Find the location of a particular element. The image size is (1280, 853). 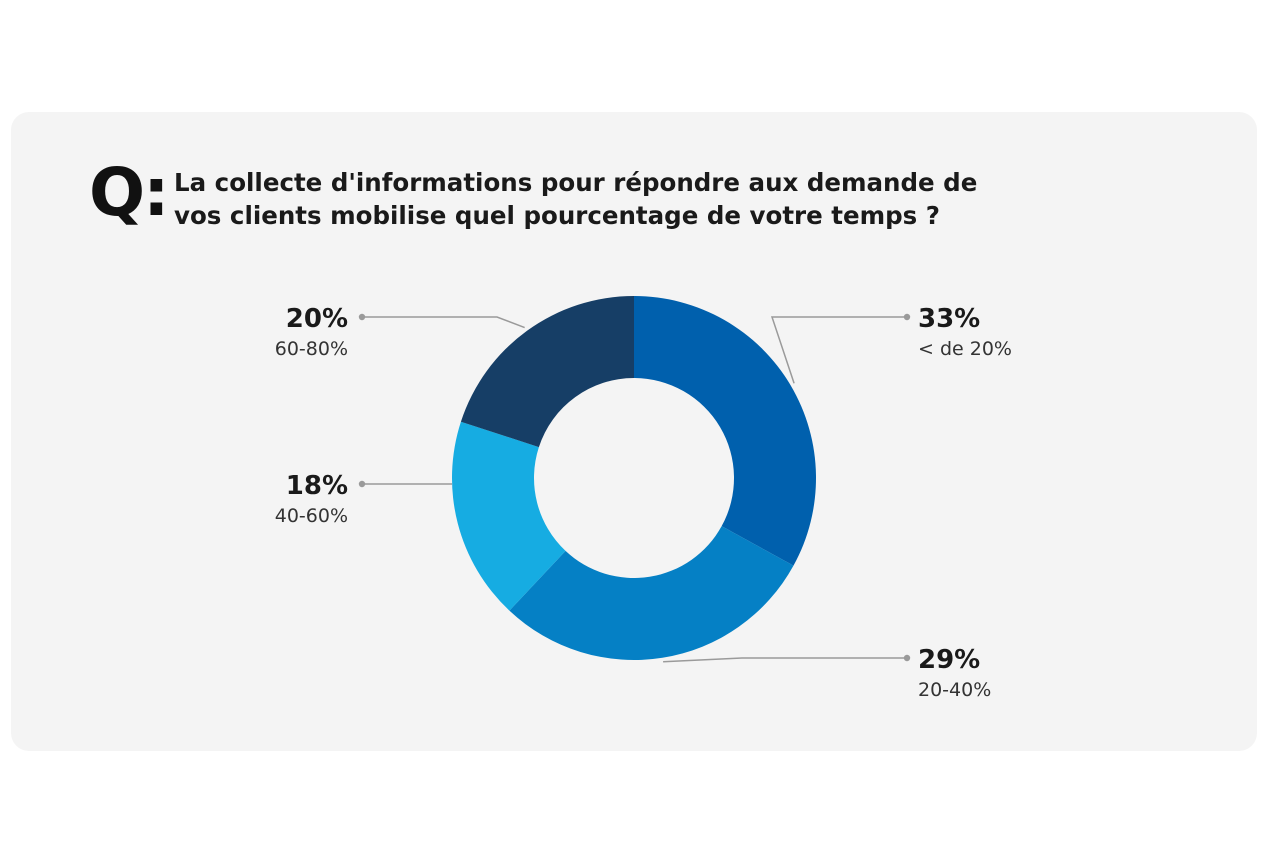

slice-value-label-3: 20% is located at coordinates (317, 319).